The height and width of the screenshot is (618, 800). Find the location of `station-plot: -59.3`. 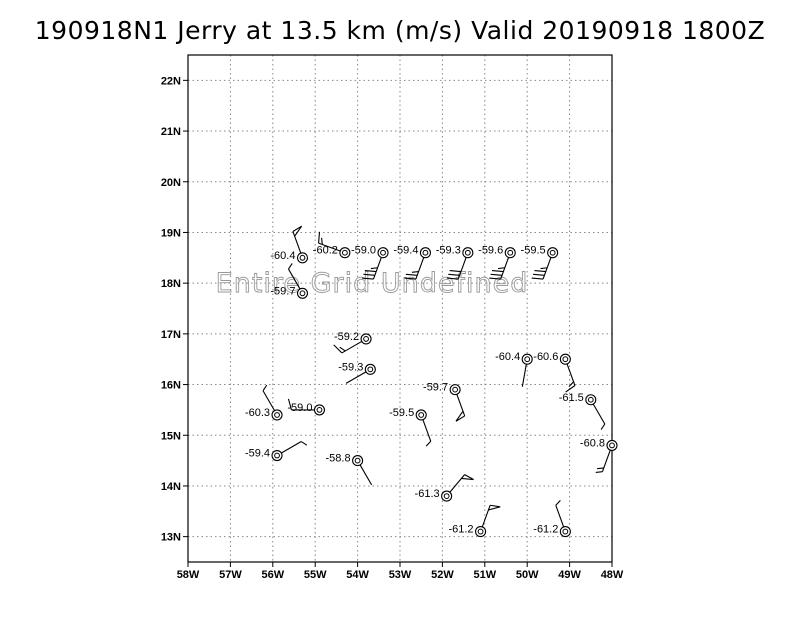

station-plot: -59.3 is located at coordinates (455, 262).